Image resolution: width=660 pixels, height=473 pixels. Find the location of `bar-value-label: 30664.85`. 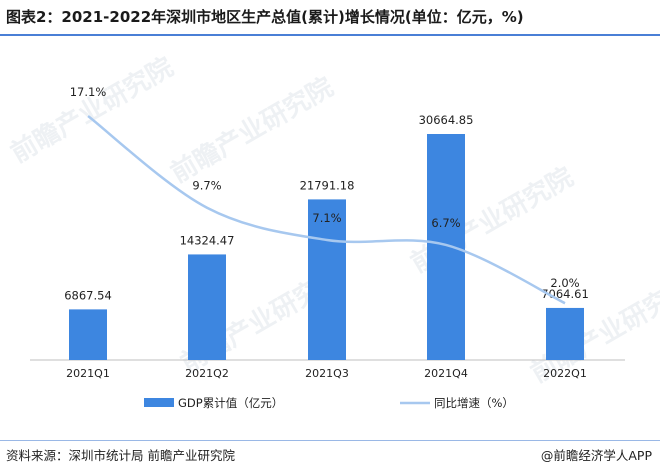

bar-value-label: 30664.85 is located at coordinates (446, 120).